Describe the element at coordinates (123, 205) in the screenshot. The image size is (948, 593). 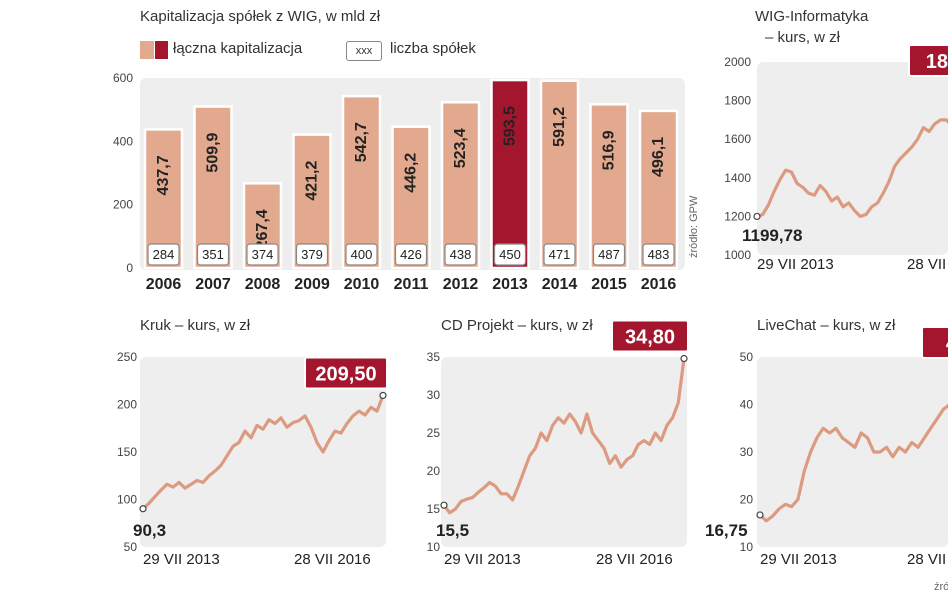
I see `y-tick-label: 200` at that location.